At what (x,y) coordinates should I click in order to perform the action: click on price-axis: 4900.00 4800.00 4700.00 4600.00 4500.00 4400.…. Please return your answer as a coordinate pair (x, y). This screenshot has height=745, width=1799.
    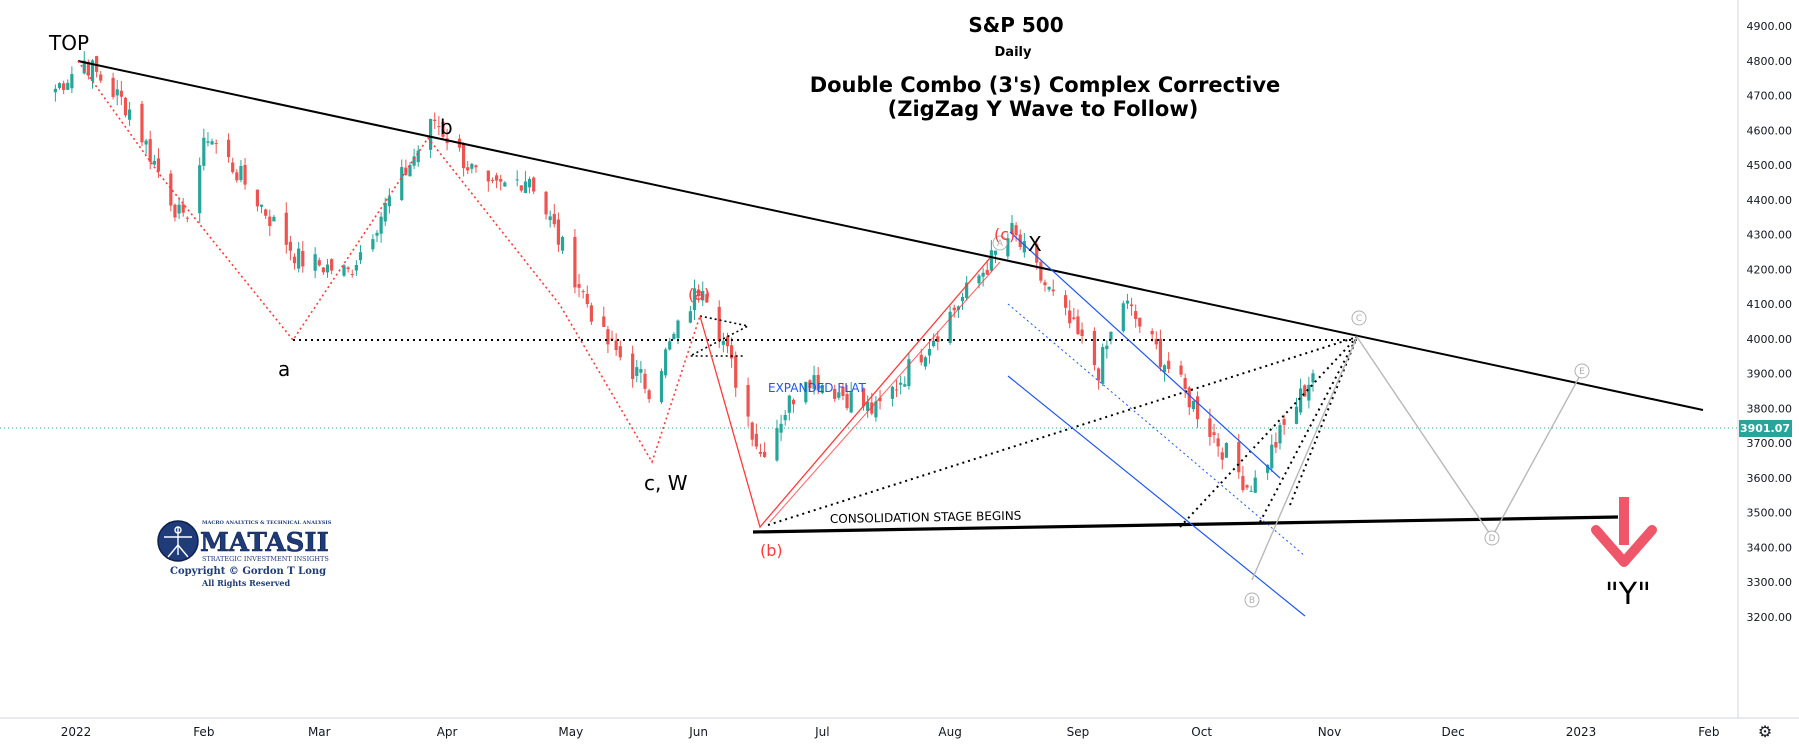
    Looking at the image, I should click on (1765, 359).